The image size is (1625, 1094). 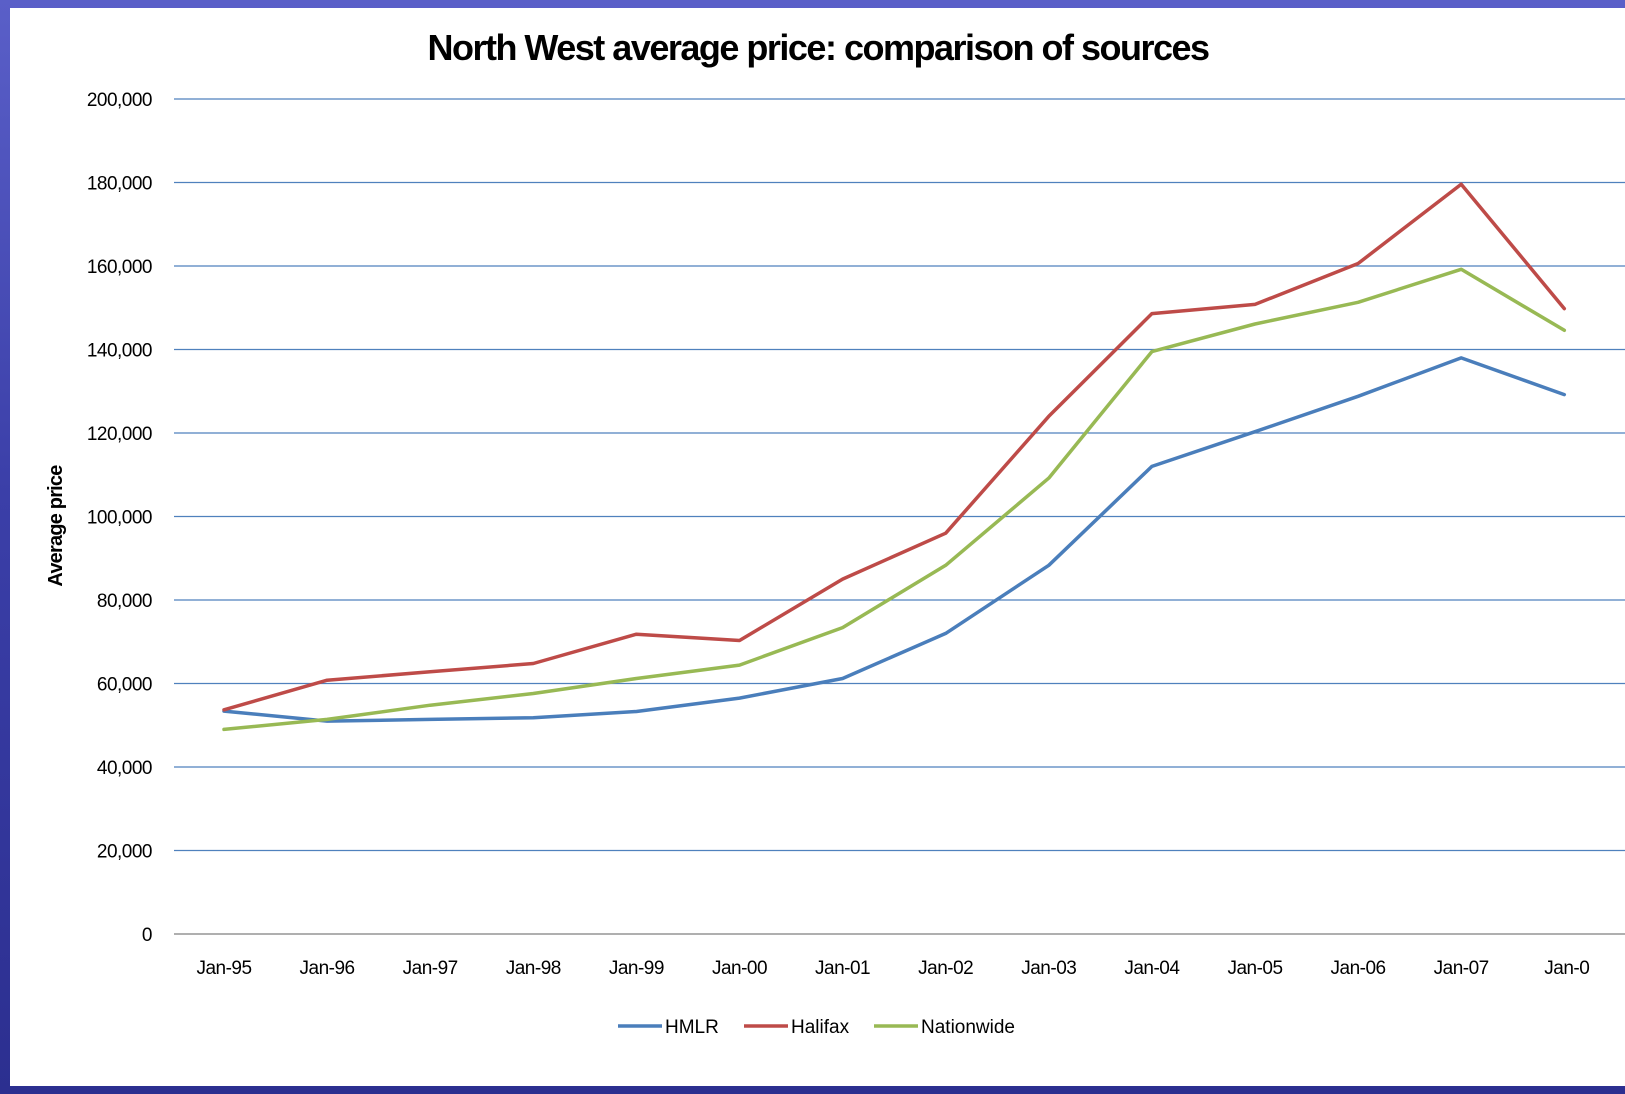 I want to click on y-axis-label: Average price, so click(x=56, y=526).